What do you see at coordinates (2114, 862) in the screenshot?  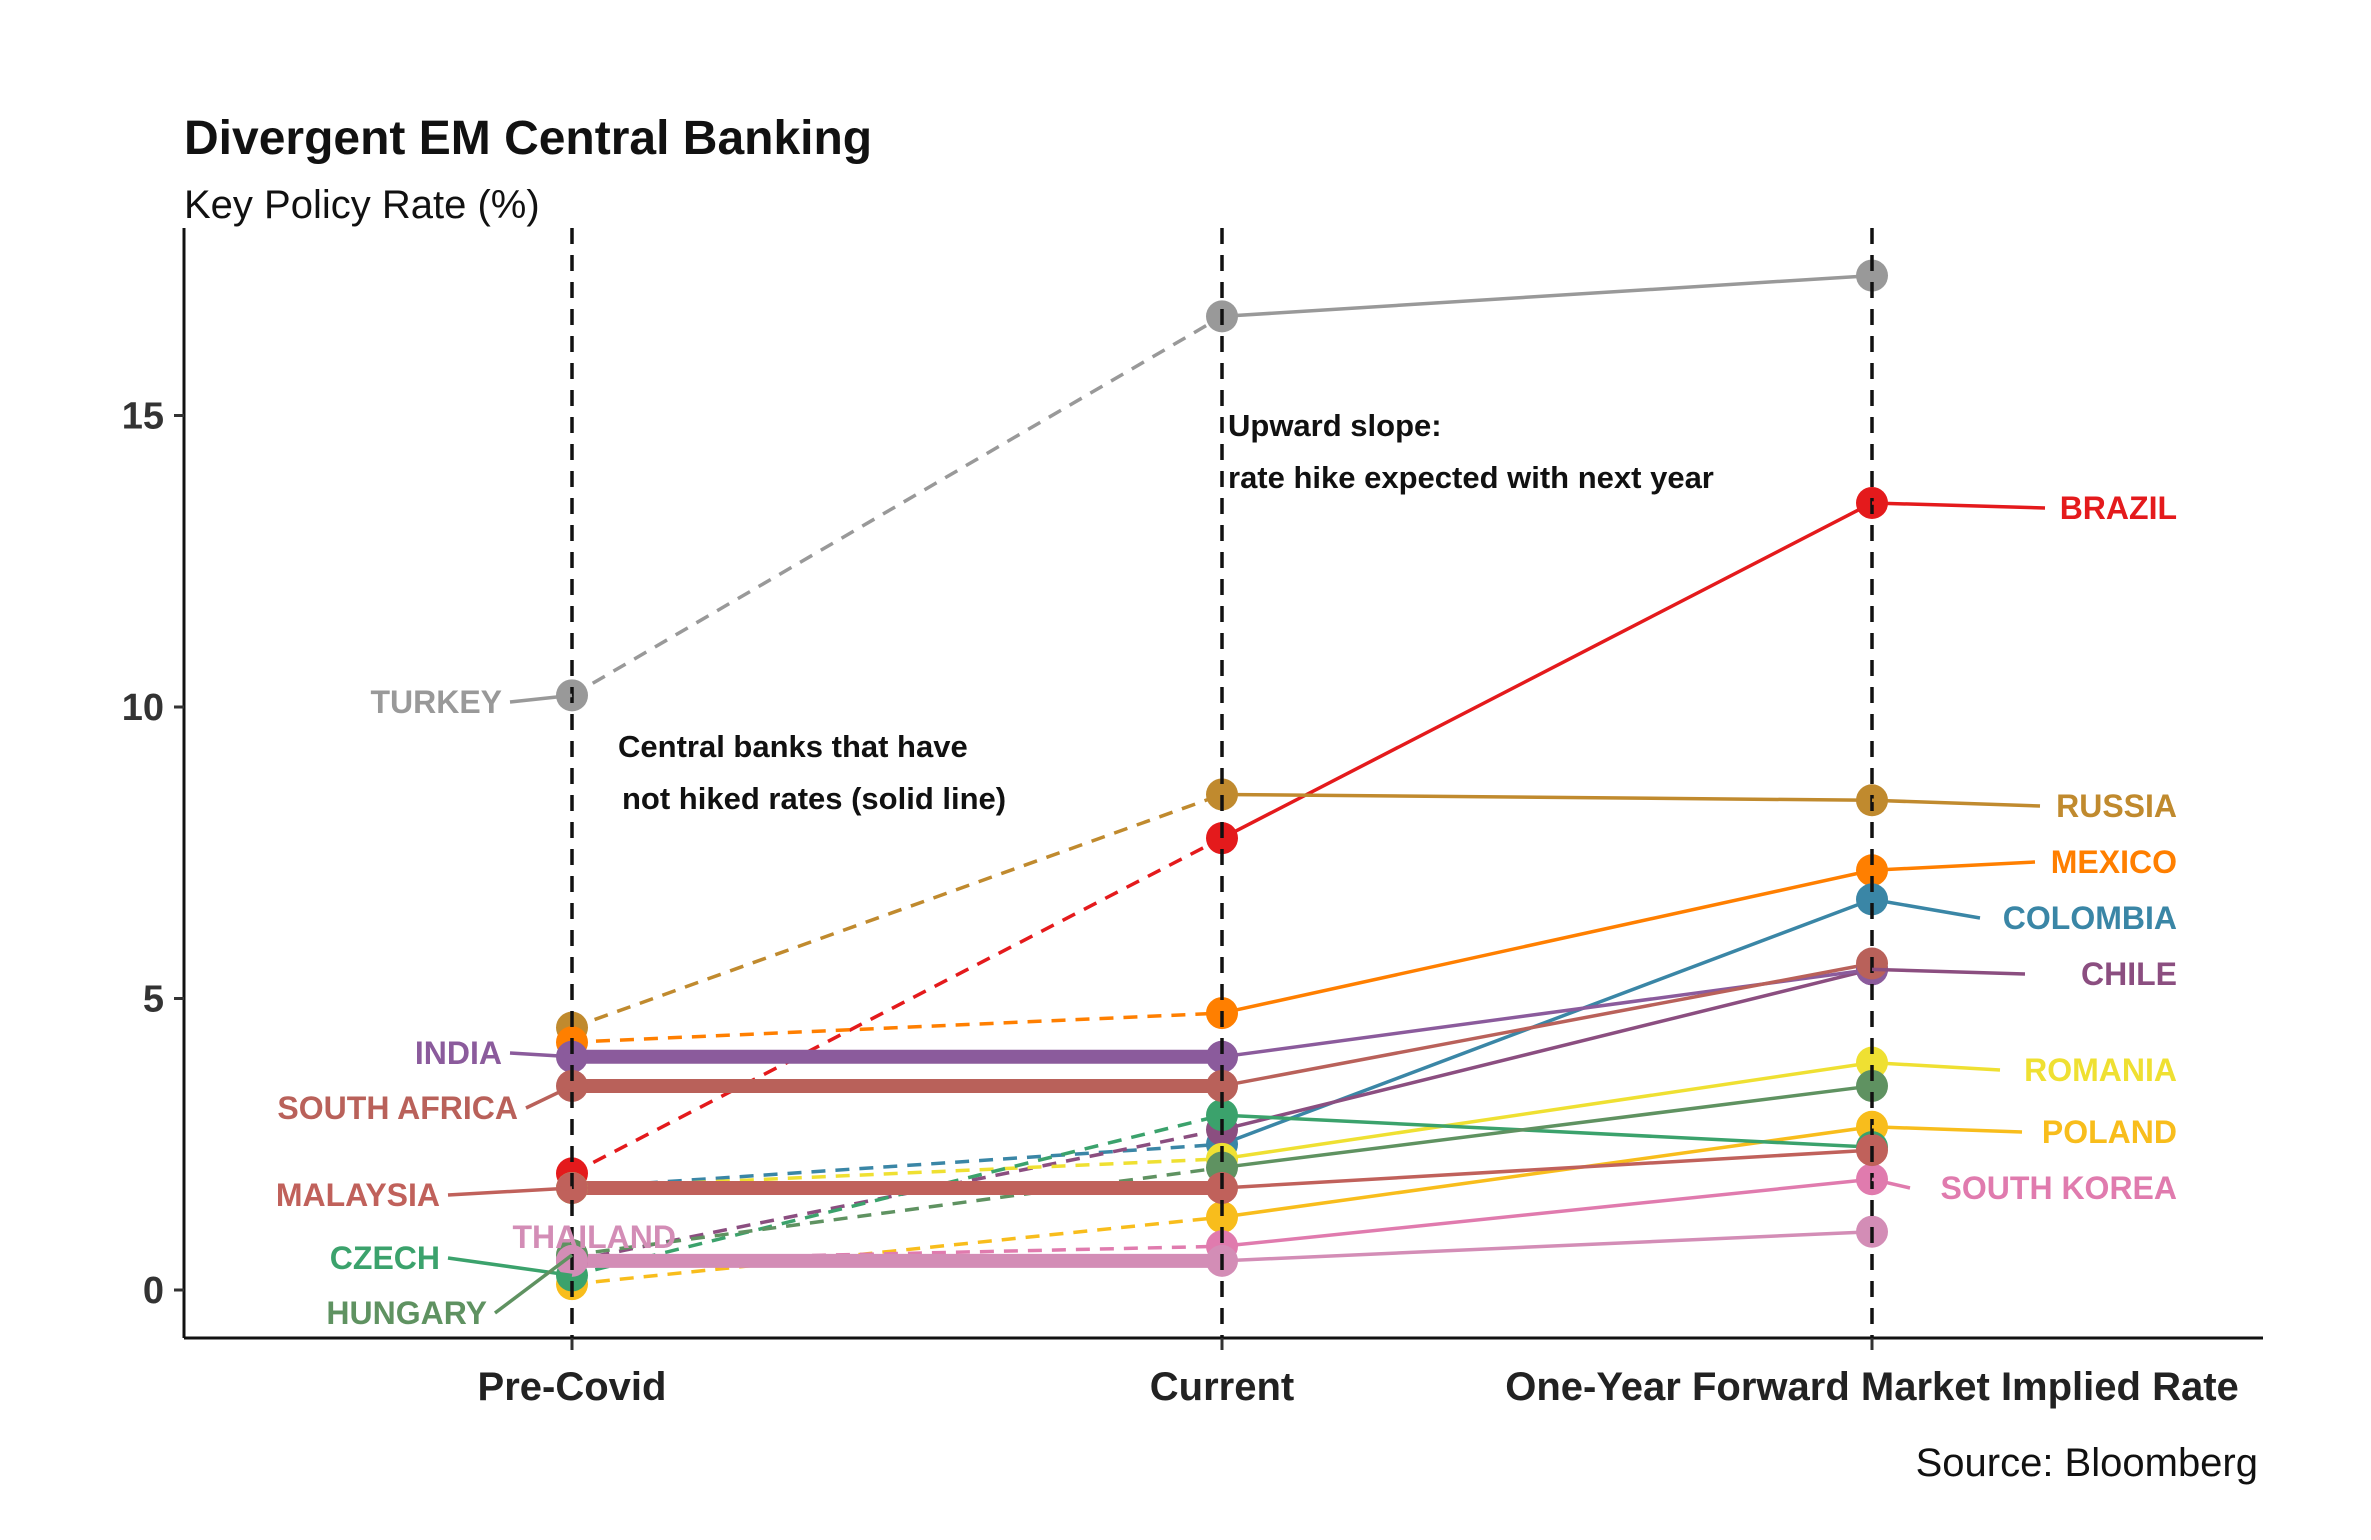 I see `series-label-mexico: MEXICO` at bounding box center [2114, 862].